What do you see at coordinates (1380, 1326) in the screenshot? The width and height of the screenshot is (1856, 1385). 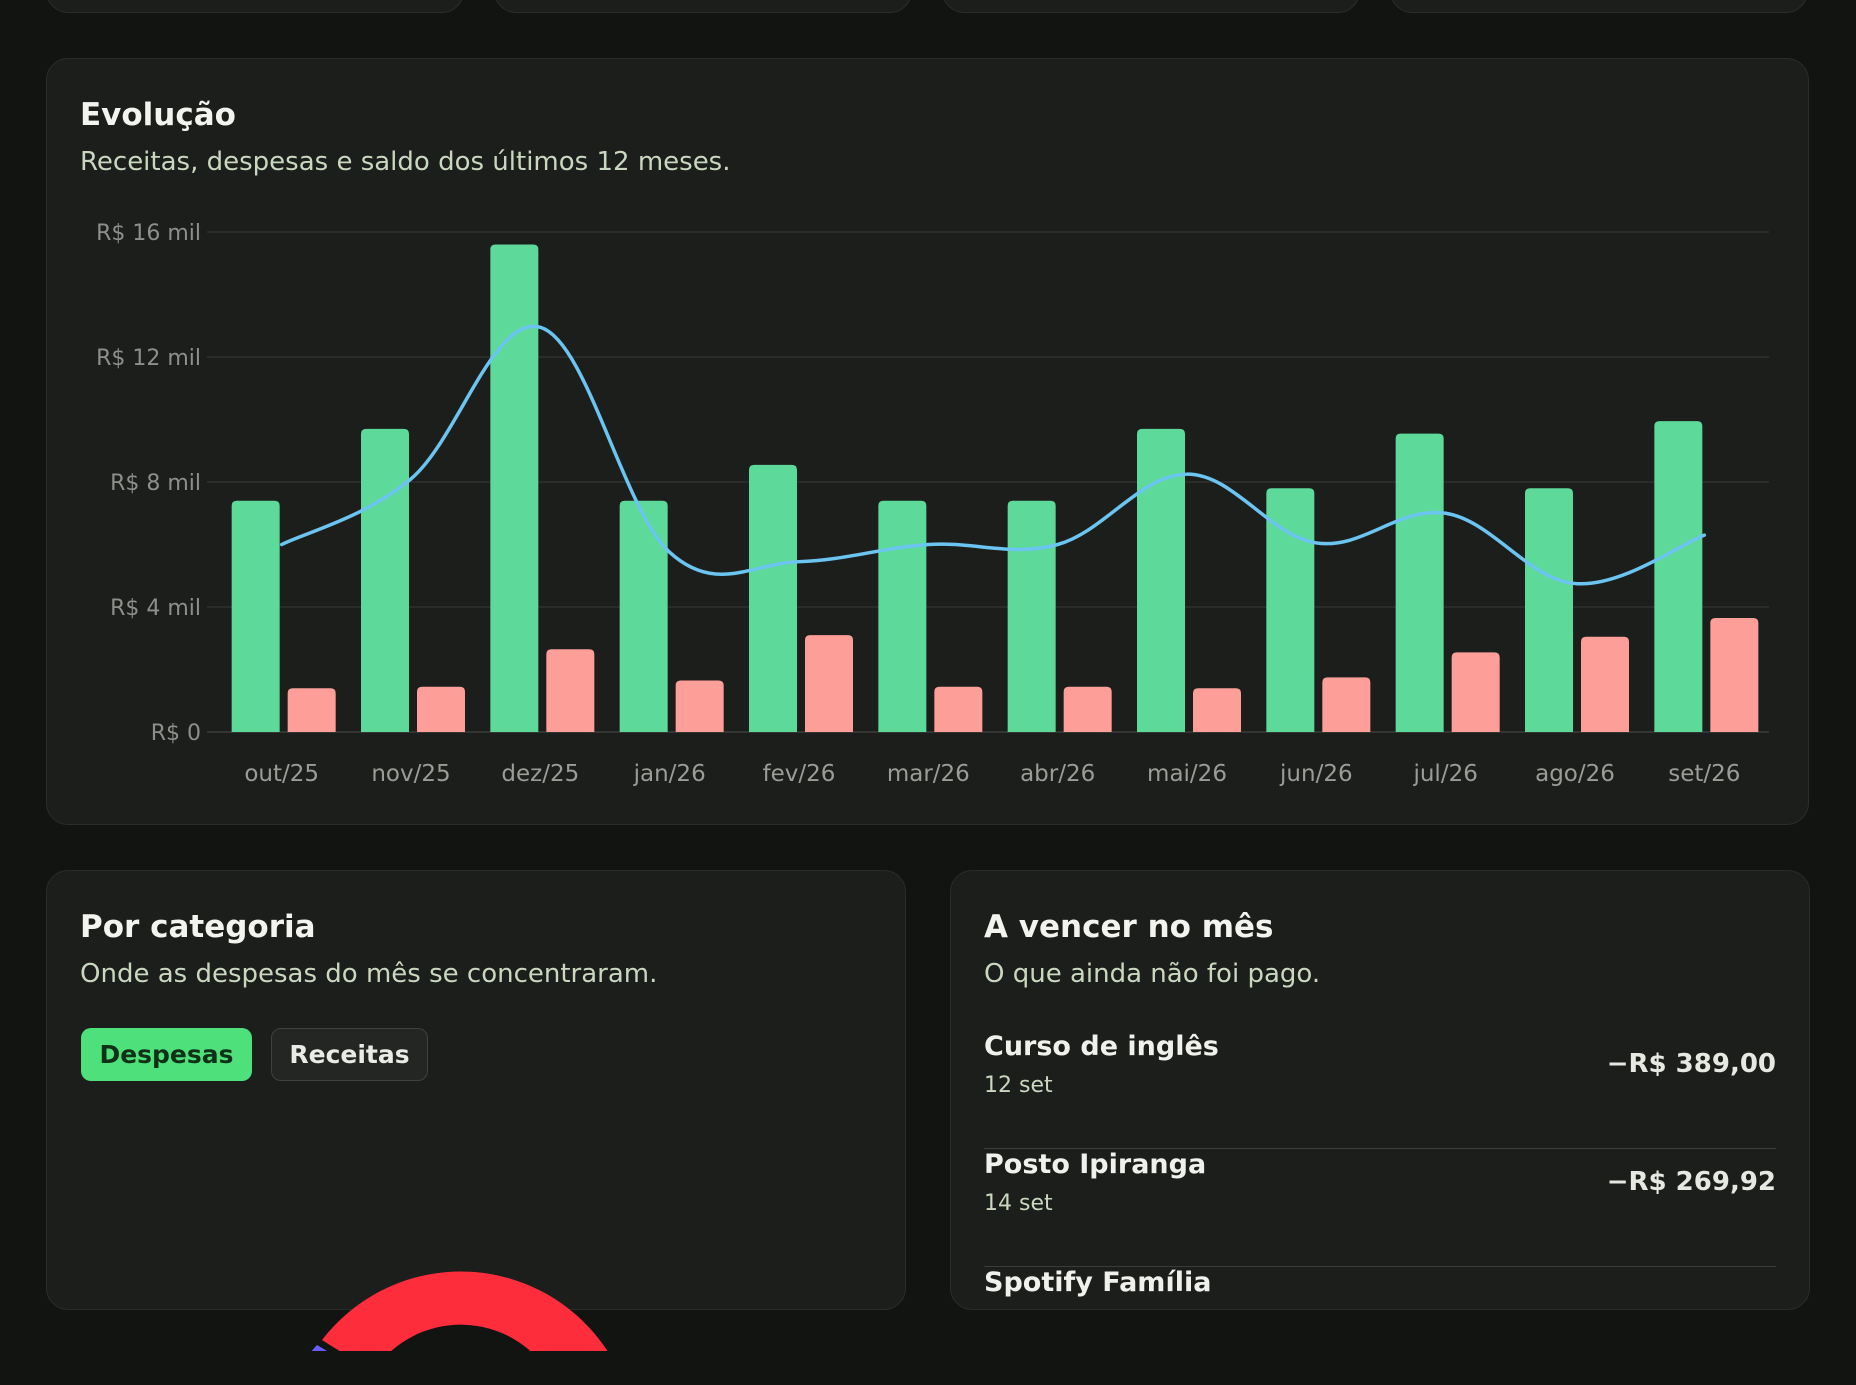 I see `due-item: Spotify Família` at bounding box center [1380, 1326].